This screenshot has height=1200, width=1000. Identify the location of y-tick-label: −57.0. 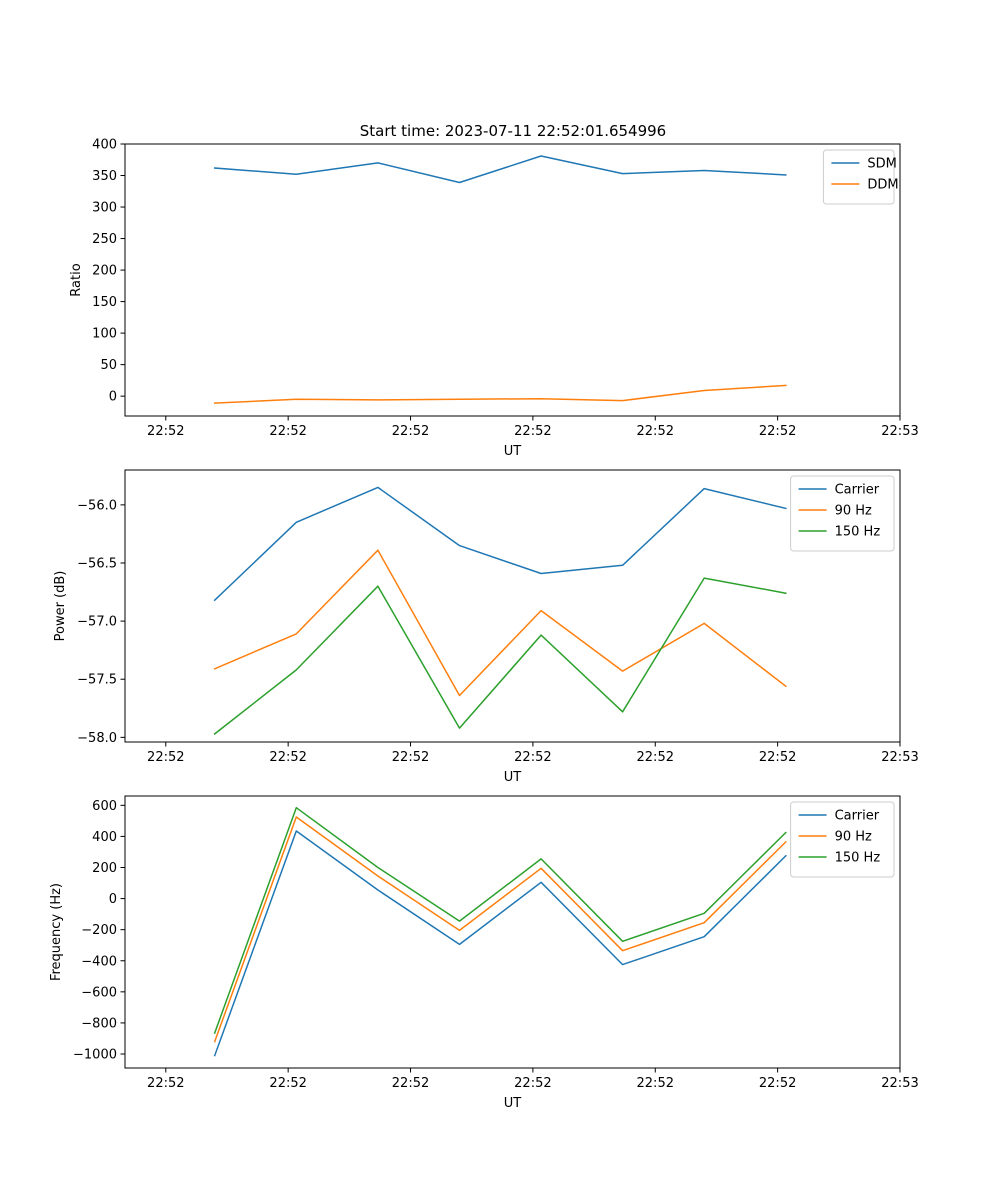
(97, 622).